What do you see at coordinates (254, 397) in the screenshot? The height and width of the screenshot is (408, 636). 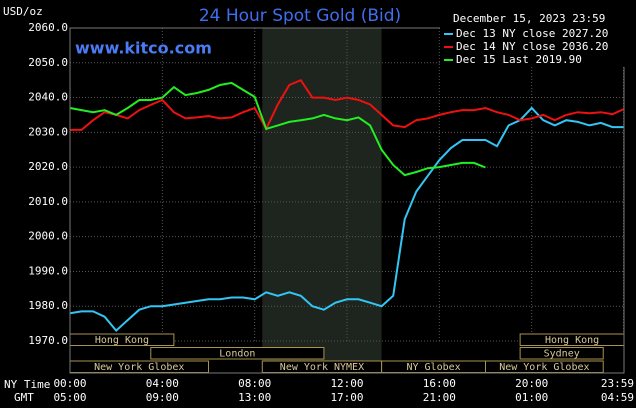 I see `x2-tick-label: 13:00` at bounding box center [254, 397].